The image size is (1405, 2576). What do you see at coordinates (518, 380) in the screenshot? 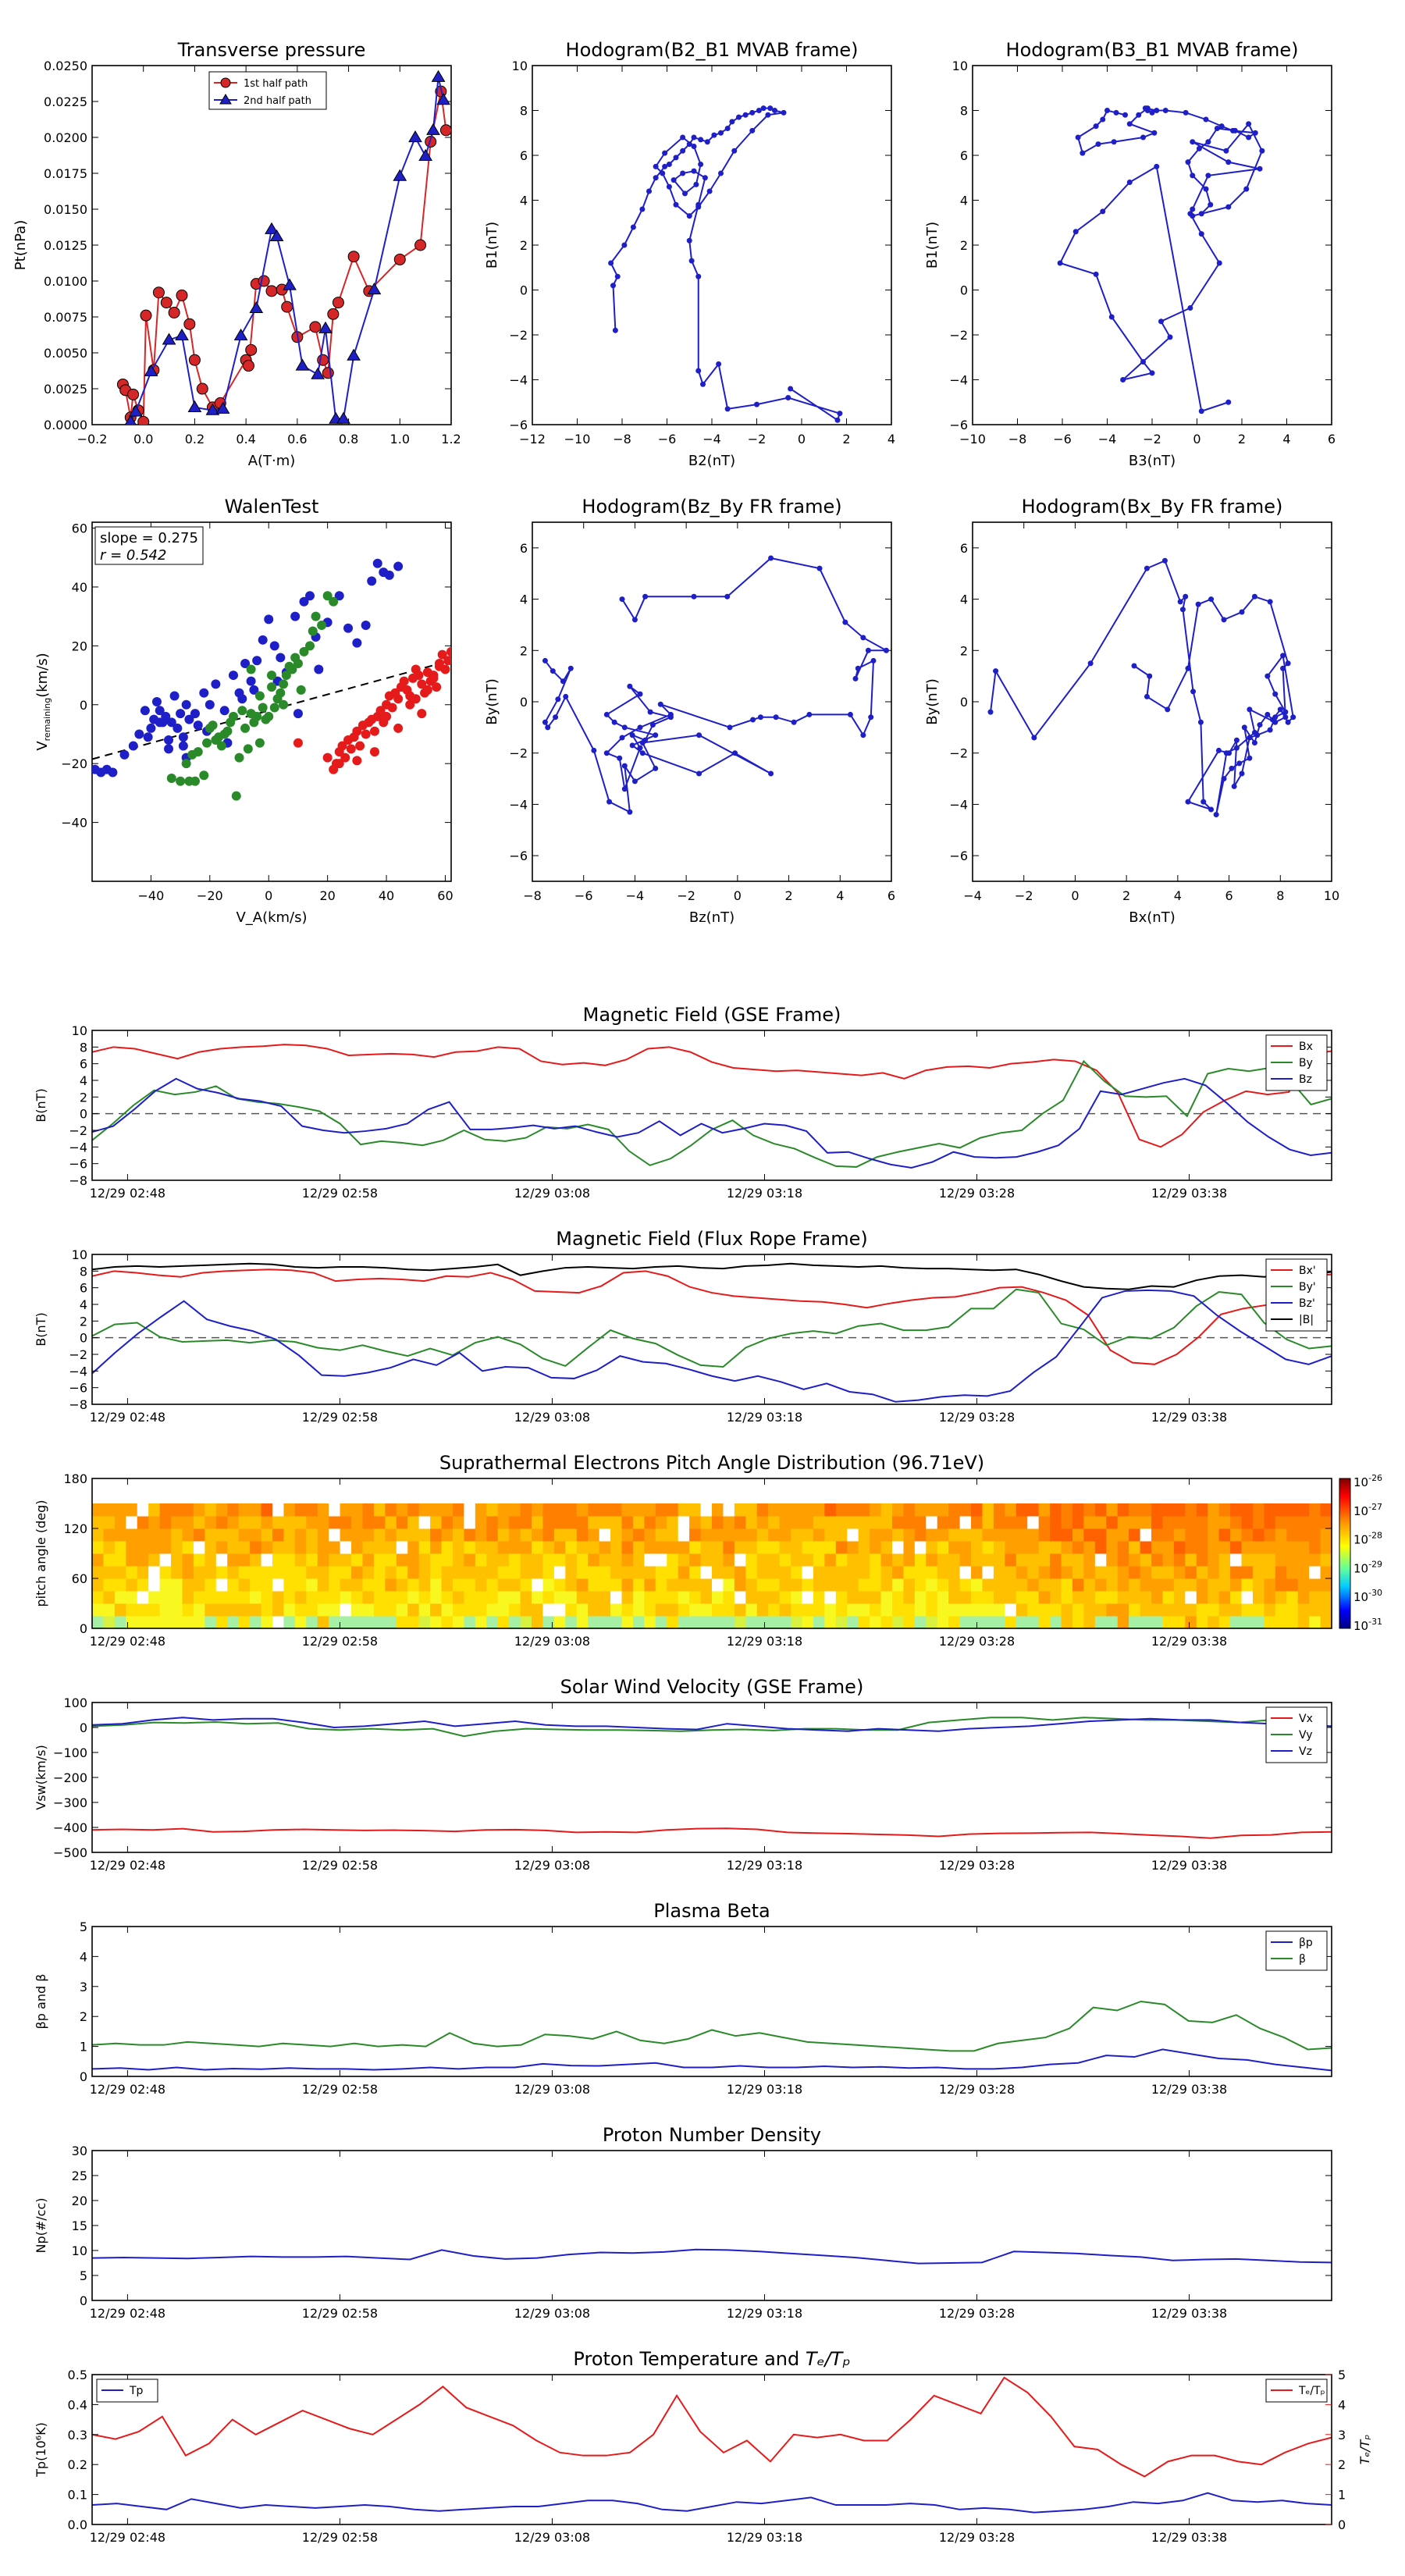
I see `y-tick-label: −4` at bounding box center [518, 380].